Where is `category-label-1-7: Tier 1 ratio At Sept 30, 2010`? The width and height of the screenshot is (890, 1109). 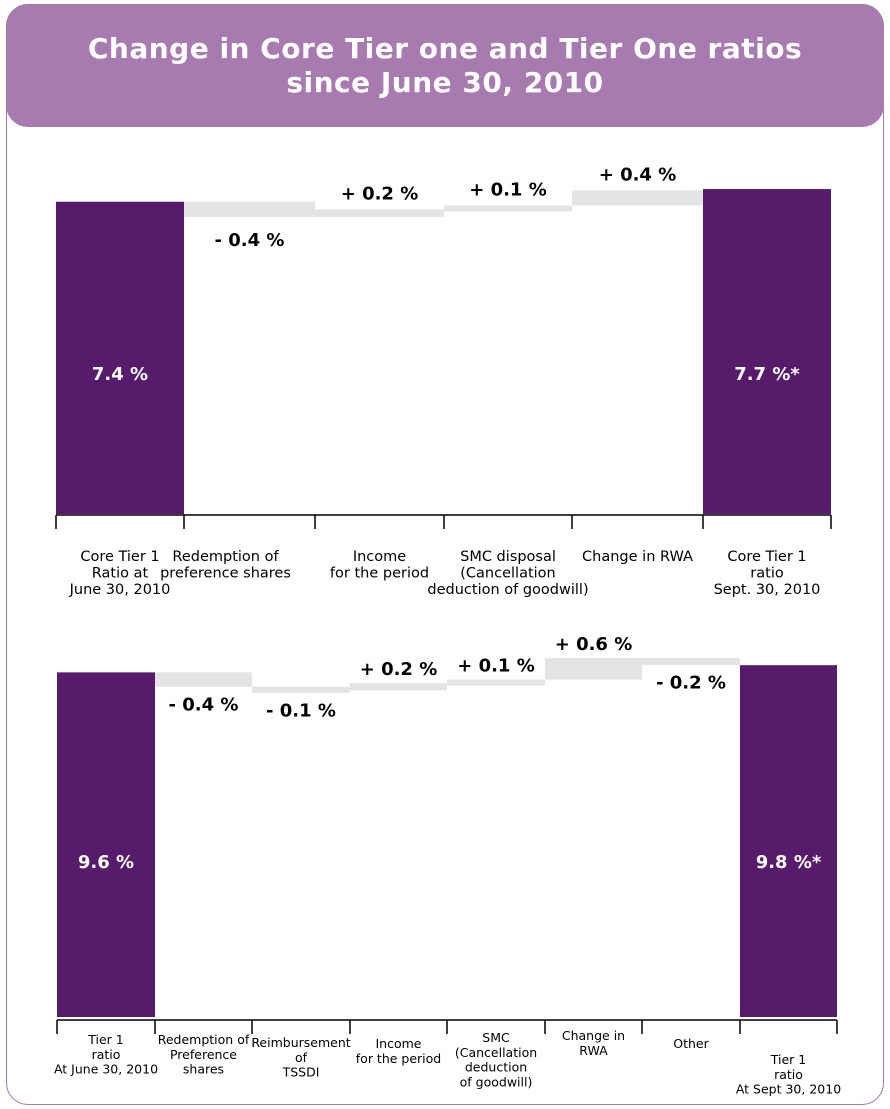 category-label-1-7: Tier 1 ratio At Sept 30, 2010 is located at coordinates (788, 1074).